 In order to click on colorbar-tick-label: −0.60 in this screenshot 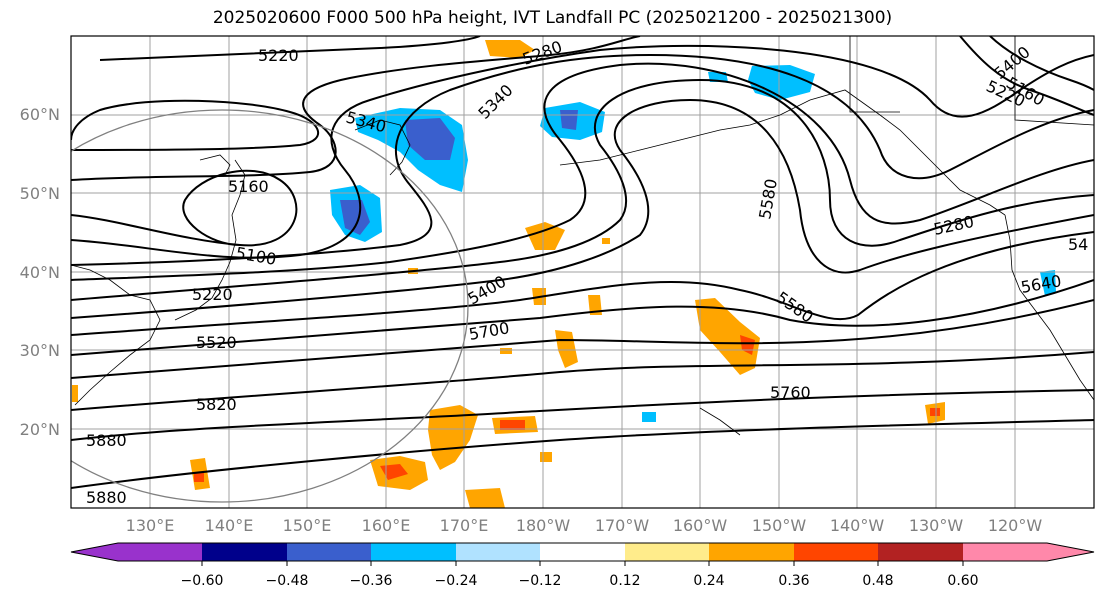, I will do `click(202, 581)`.